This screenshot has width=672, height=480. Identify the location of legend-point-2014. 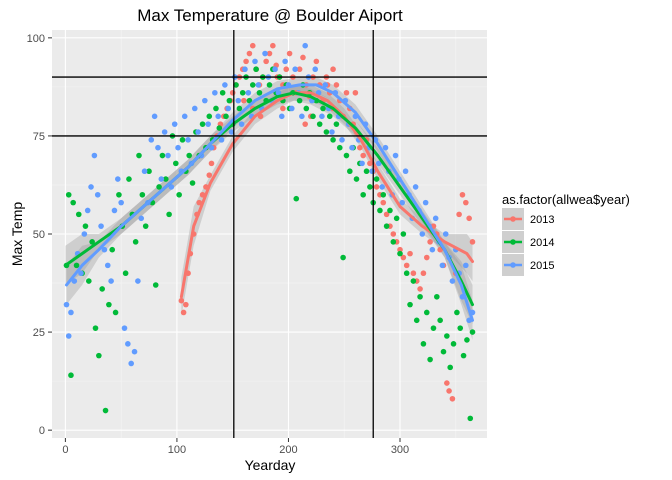
(513, 242).